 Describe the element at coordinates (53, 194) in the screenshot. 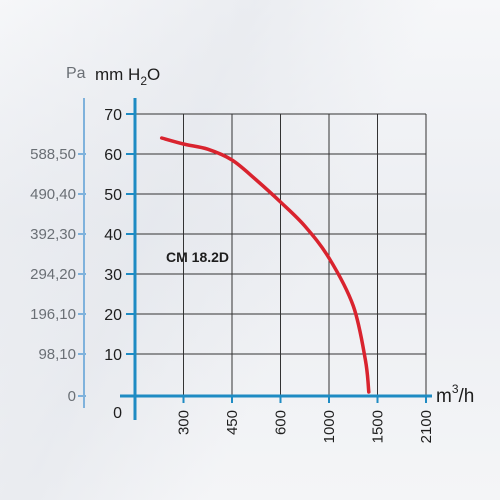

I see `y-tick-label-pa: 490,40` at that location.